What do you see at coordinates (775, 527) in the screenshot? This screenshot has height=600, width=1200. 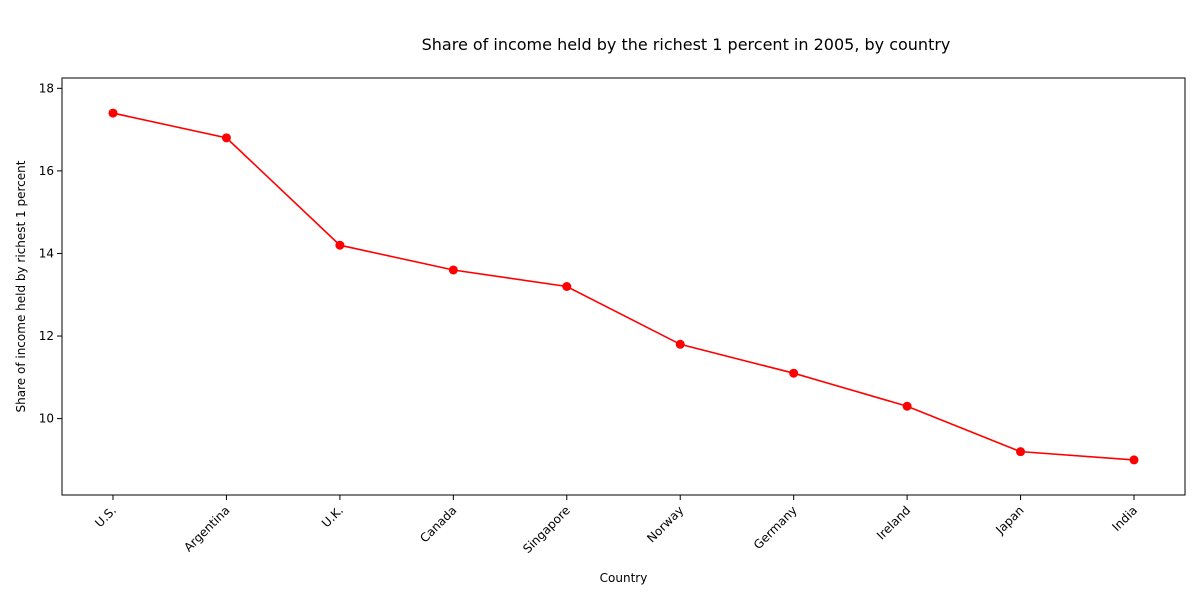 I see `x-tick-label: Germany` at bounding box center [775, 527].